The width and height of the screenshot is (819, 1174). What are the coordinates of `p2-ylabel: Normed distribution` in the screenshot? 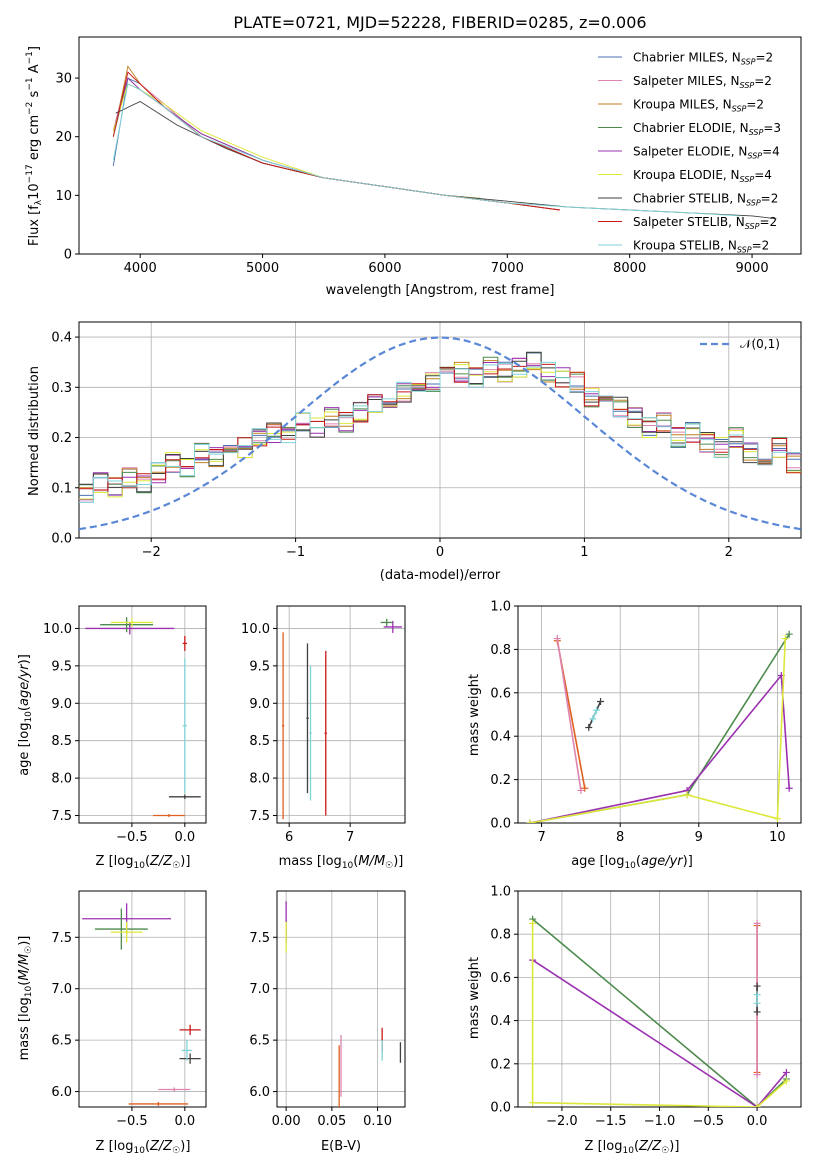 It's located at (34, 431).